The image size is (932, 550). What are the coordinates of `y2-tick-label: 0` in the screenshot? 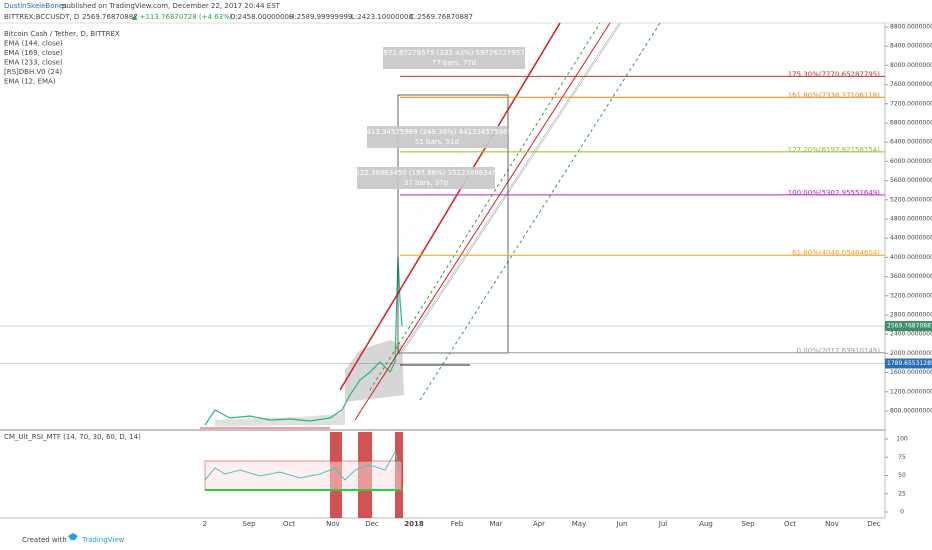 It's located at (902, 512).